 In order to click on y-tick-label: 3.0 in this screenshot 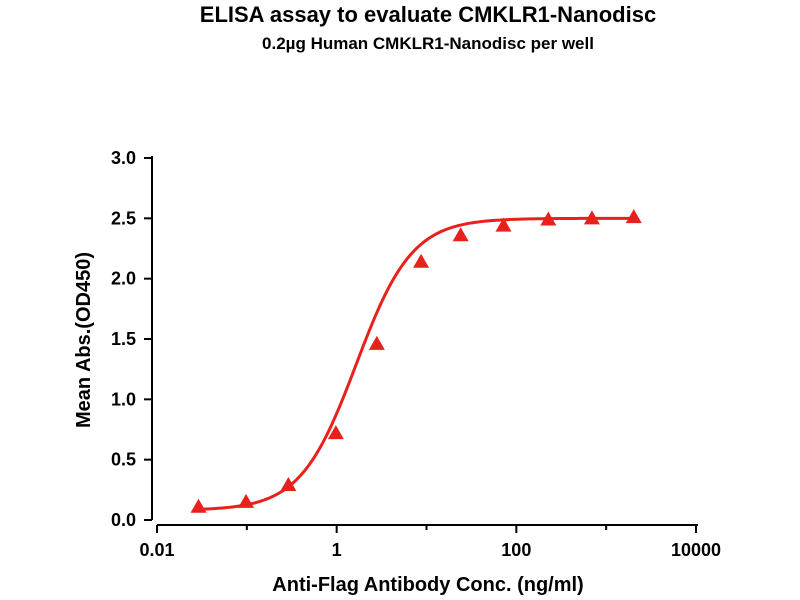, I will do `click(123, 158)`.